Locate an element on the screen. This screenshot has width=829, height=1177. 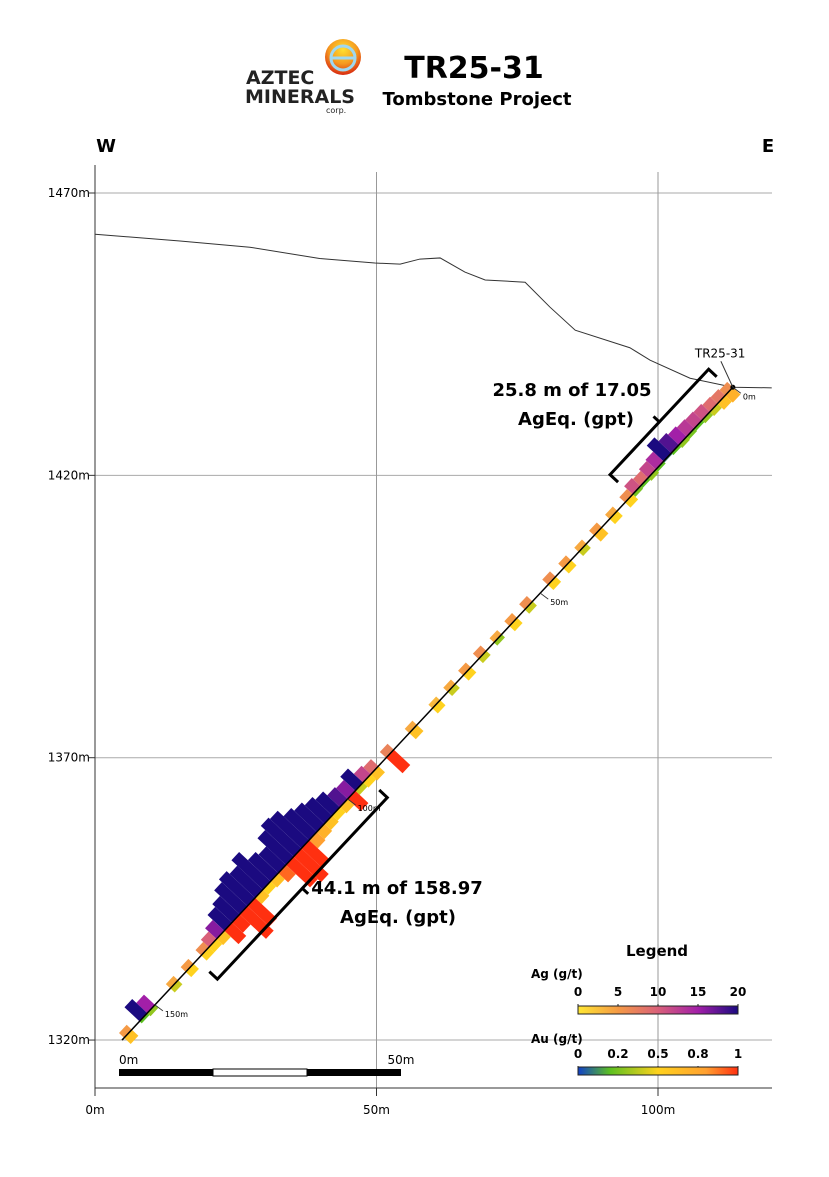
logo: AZTEC MINERALS corp. is located at coordinates (303, 77).